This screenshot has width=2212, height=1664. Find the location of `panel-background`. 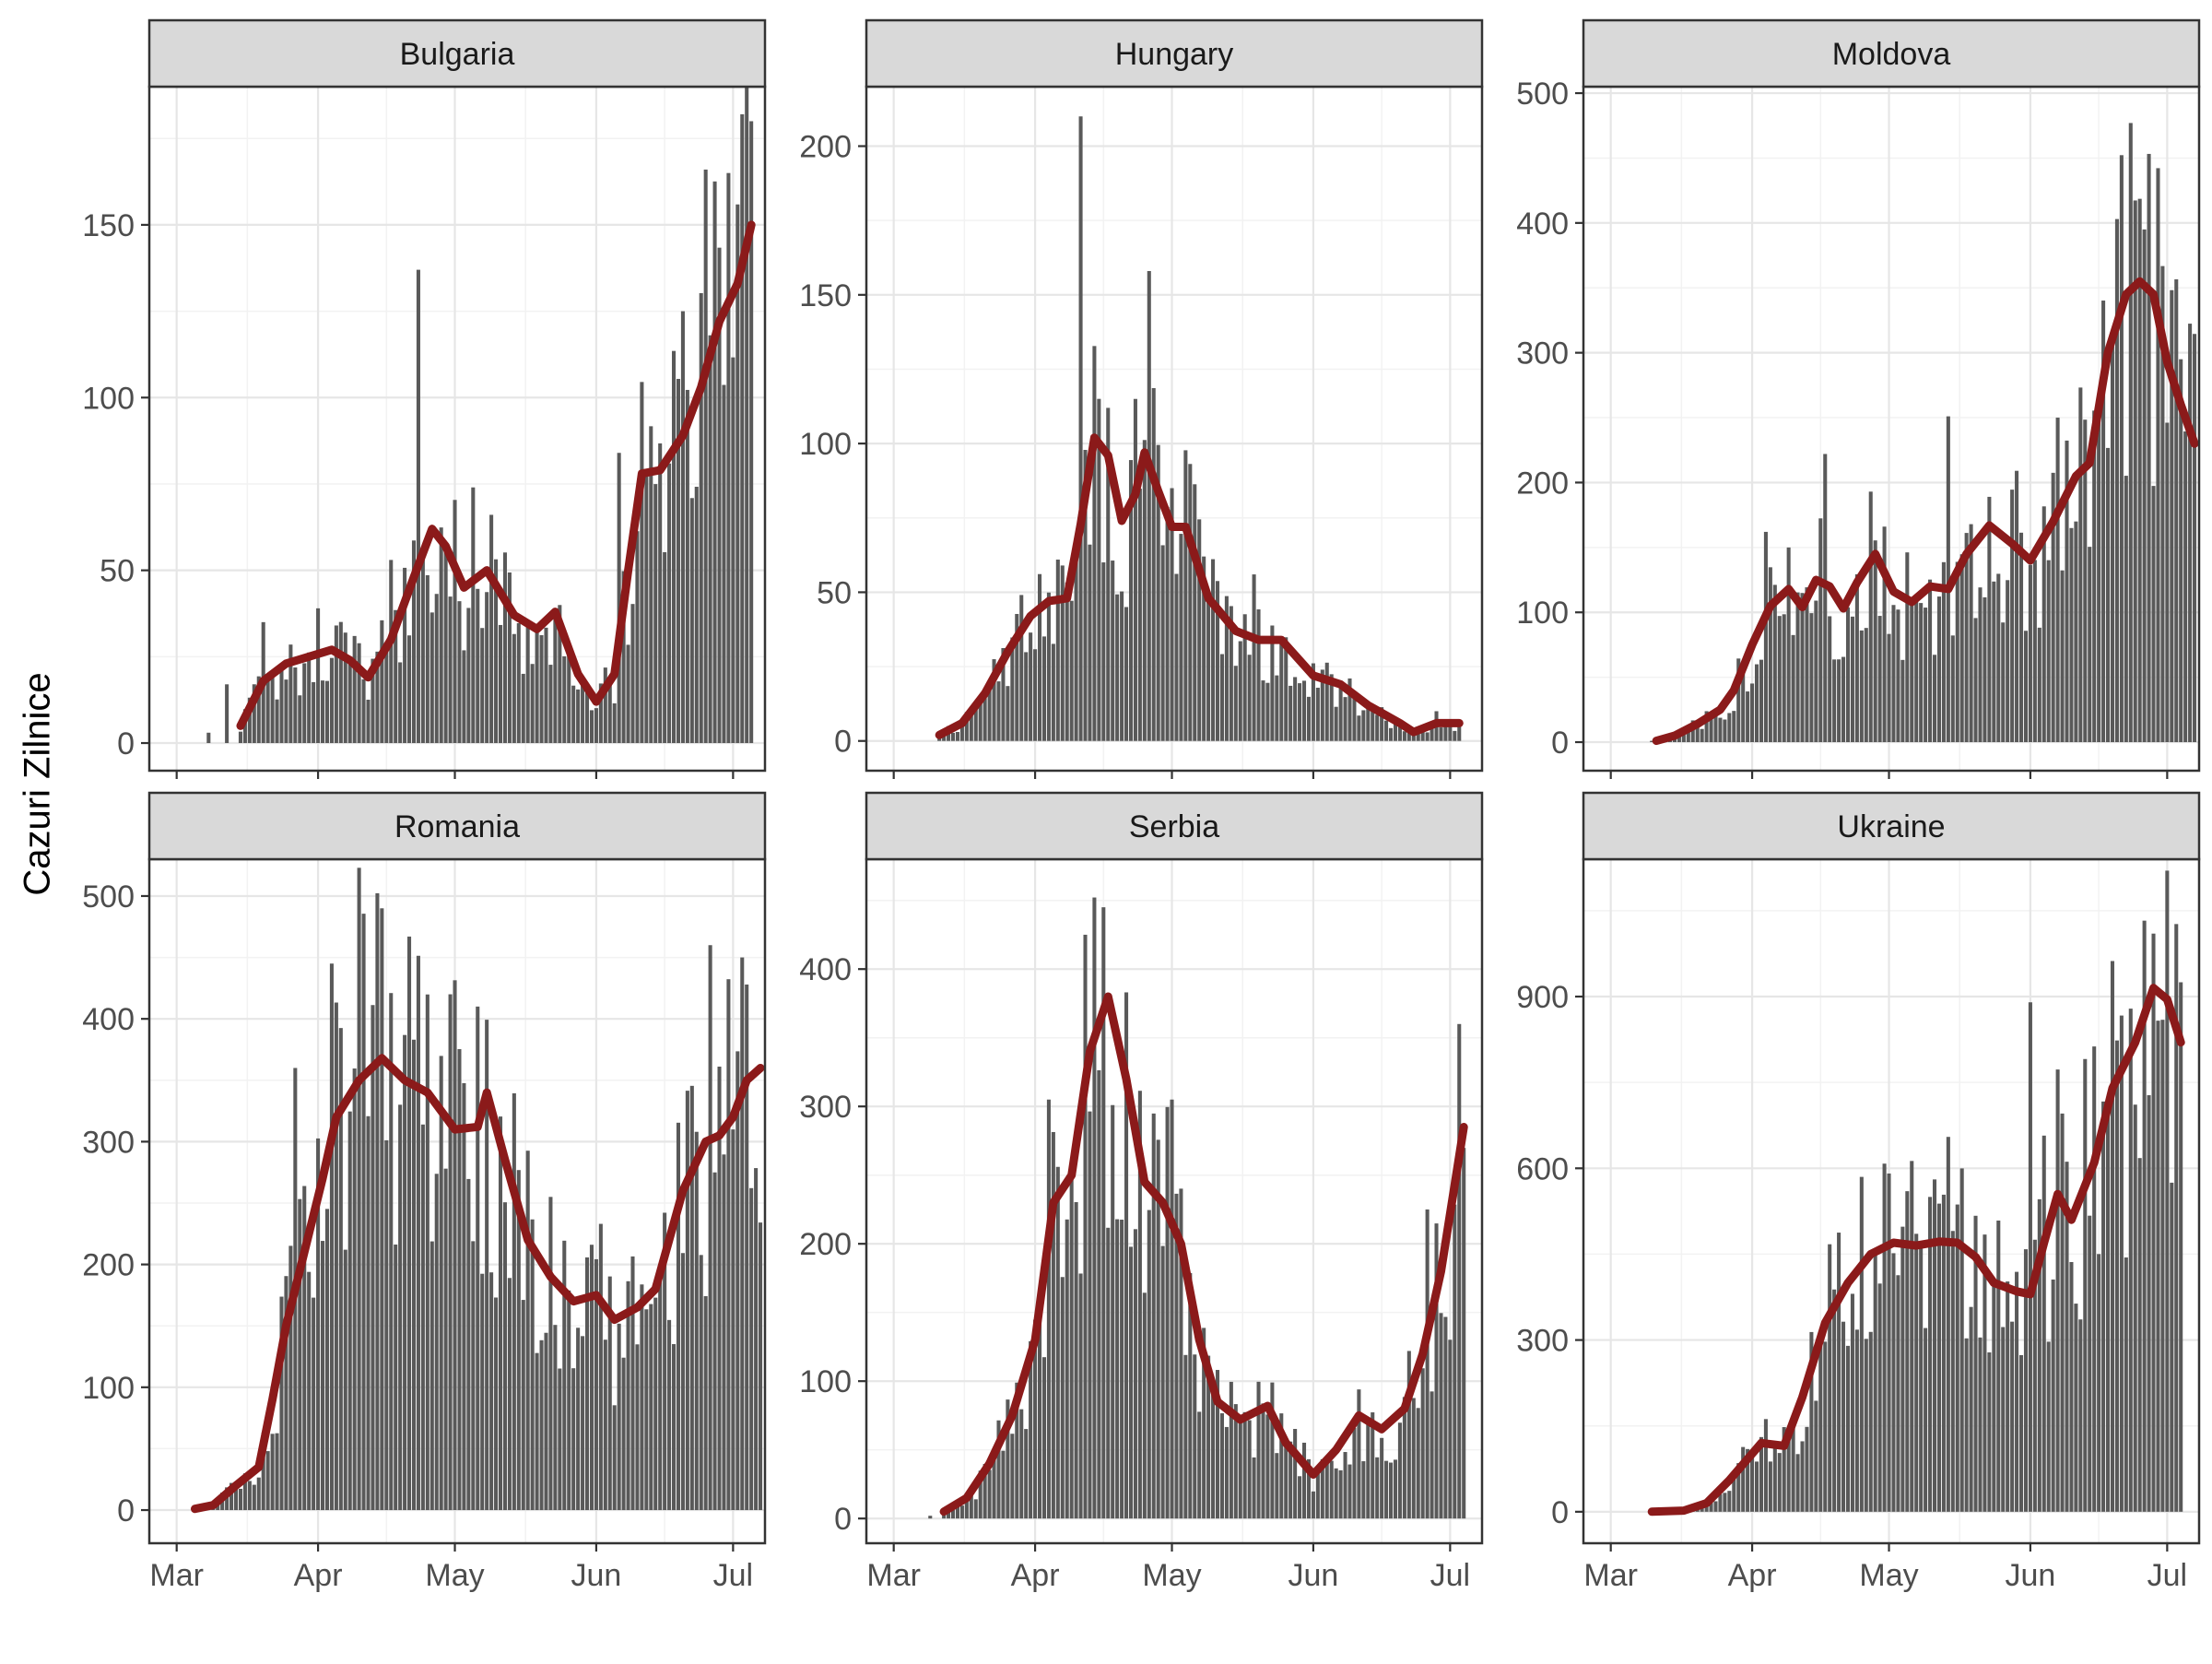

panel-background is located at coordinates (457, 1201).